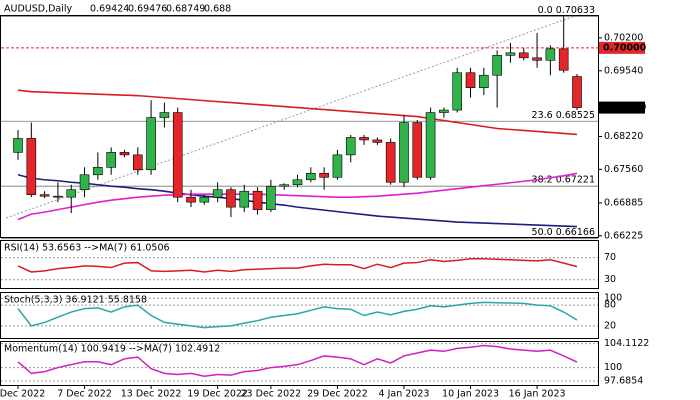 This screenshot has width=700, height=400. Describe the element at coordinates (563, 180) in the screenshot. I see `fib-label: 38.2 0.67221` at that location.